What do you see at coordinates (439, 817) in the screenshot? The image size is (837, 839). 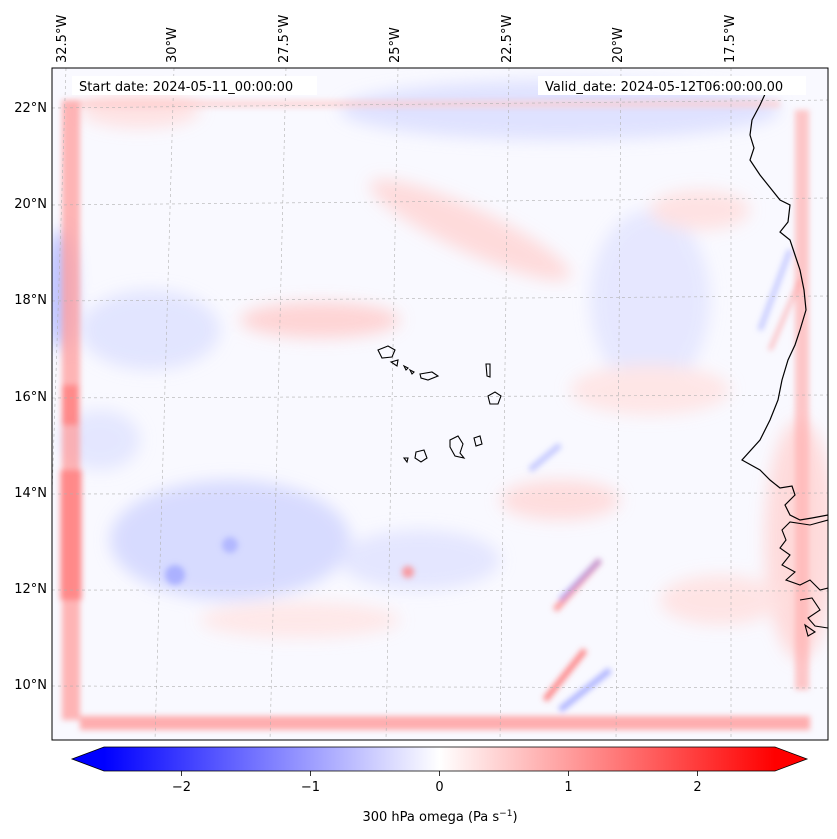 I see `colorbar-title: 300 hPa omega (Pa s−1)` at bounding box center [439, 817].